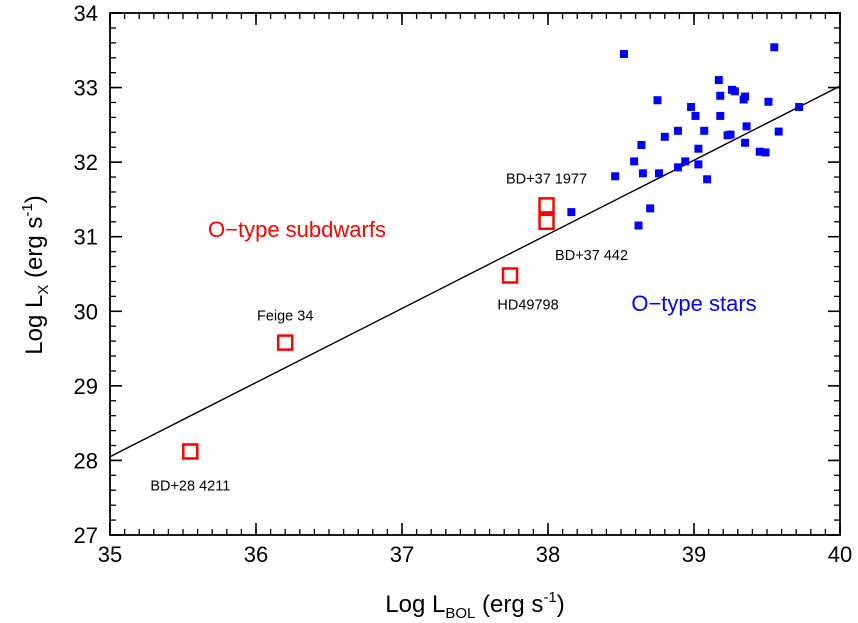 The image size is (858, 623). I want to click on x-axis-title-sup: -1, so click(549, 597).